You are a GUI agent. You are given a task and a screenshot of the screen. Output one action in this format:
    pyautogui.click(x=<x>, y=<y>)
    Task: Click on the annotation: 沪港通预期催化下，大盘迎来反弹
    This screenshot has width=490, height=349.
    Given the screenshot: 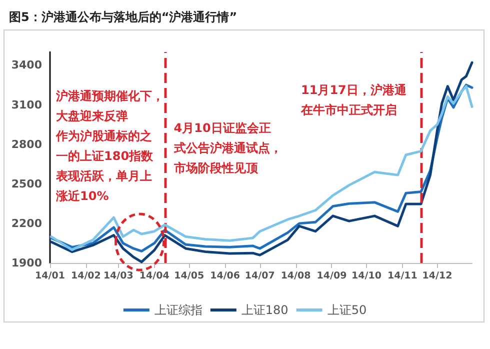 What is the action you would take?
    pyautogui.click(x=109, y=106)
    